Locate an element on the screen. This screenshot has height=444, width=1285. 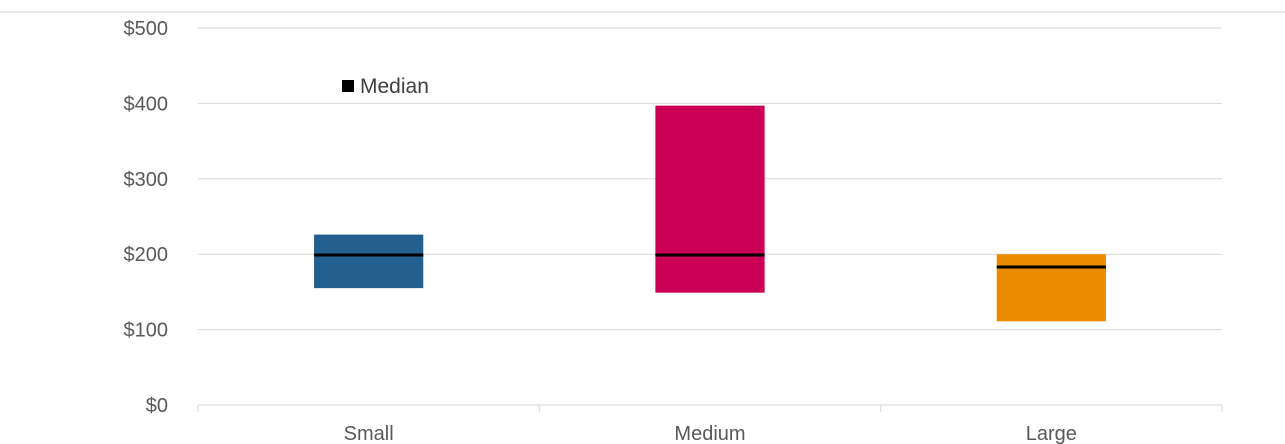
y-tick-label: $500 is located at coordinates (146, 29).